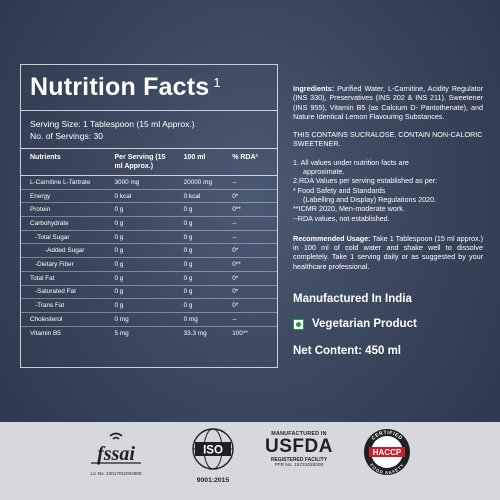 This screenshot has height=500, width=500. What do you see at coordinates (199, 319) in the screenshot?
I see `per-100ml-value: 0 mg` at bounding box center [199, 319].